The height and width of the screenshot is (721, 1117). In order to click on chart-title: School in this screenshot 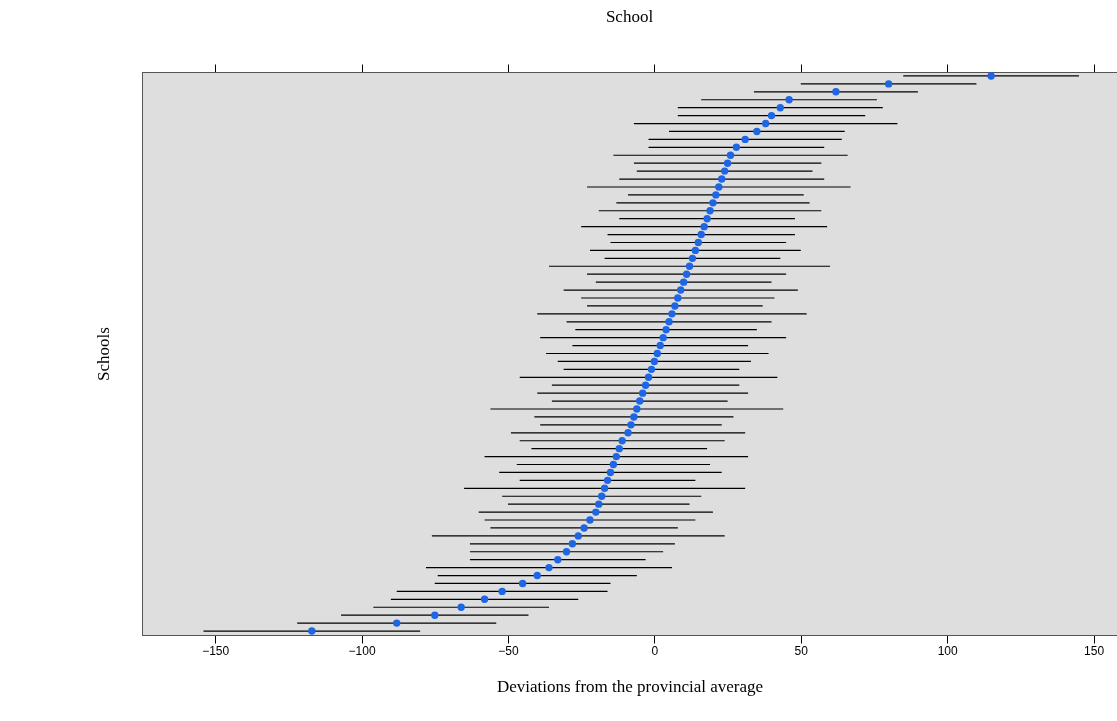, I will do `click(629, 16)`.